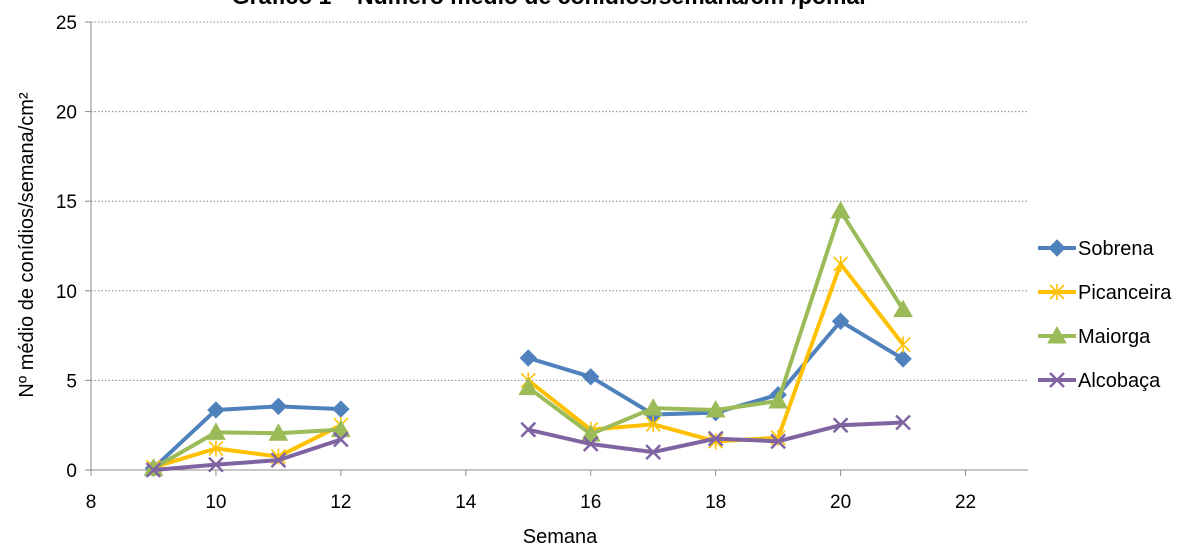 The width and height of the screenshot is (1203, 551). I want to click on legend-label: Maiorga, so click(1114, 337).